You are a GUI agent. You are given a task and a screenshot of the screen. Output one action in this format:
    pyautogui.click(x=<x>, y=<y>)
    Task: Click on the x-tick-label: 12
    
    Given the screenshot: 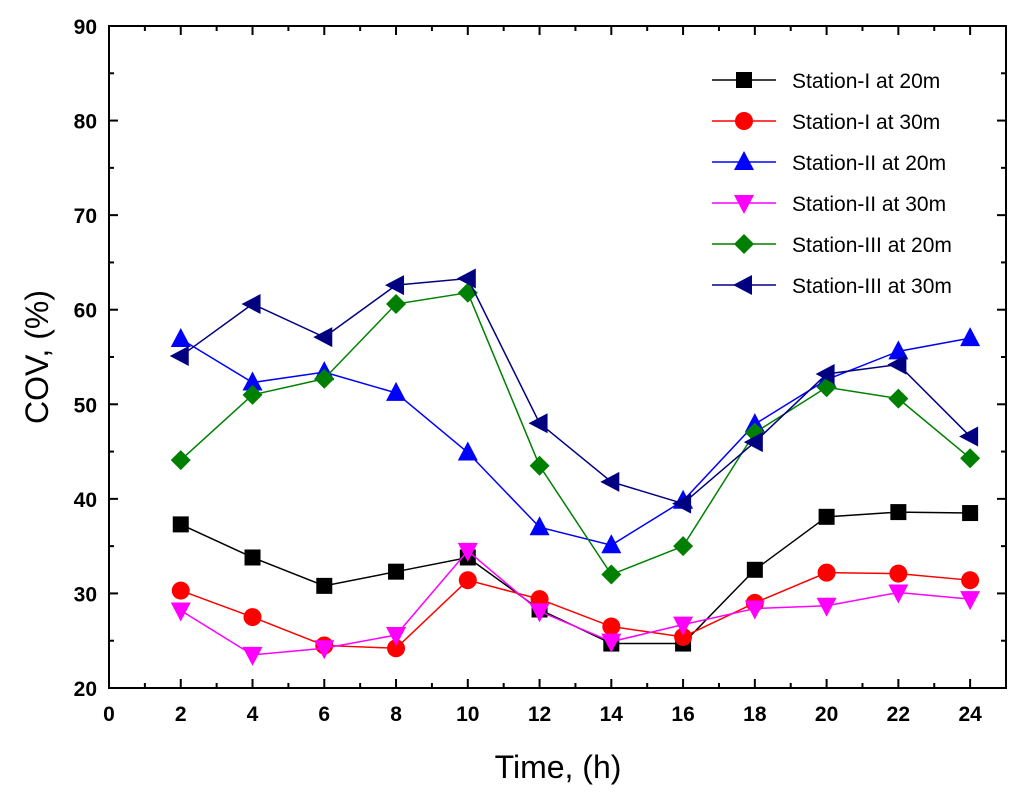 What is the action you would take?
    pyautogui.click(x=539, y=714)
    